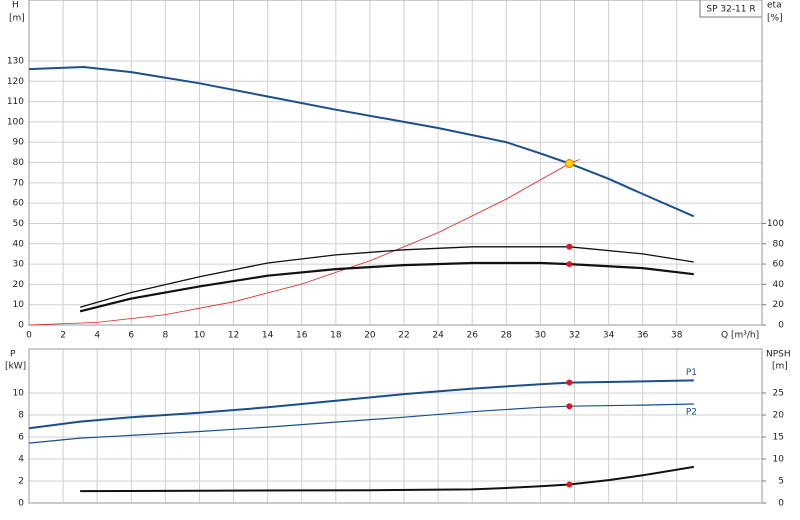  What do you see at coordinates (19, 244) in the screenshot?
I see `y-tick-label: 40` at bounding box center [19, 244].